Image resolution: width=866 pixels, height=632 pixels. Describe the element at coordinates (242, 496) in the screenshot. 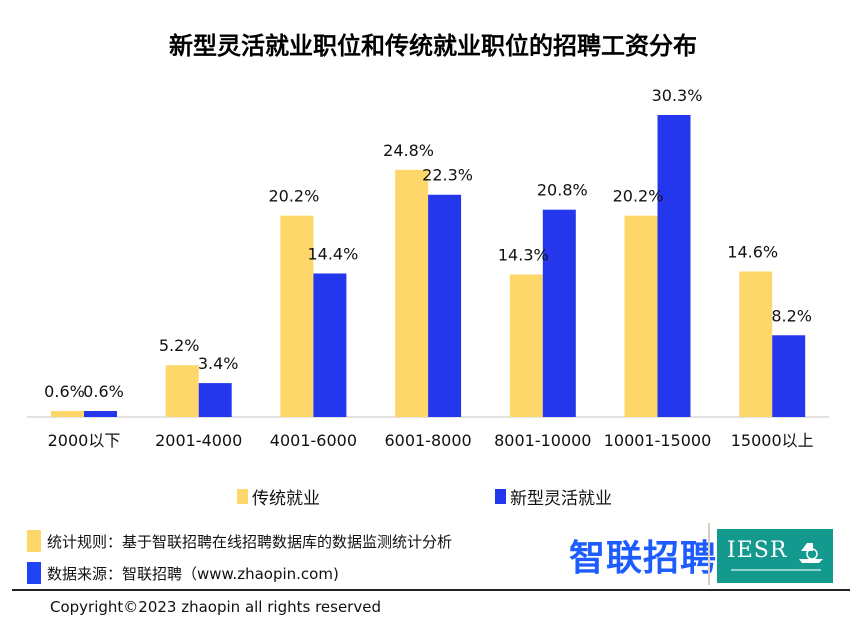

I see `legend-swatch-traditional` at that location.